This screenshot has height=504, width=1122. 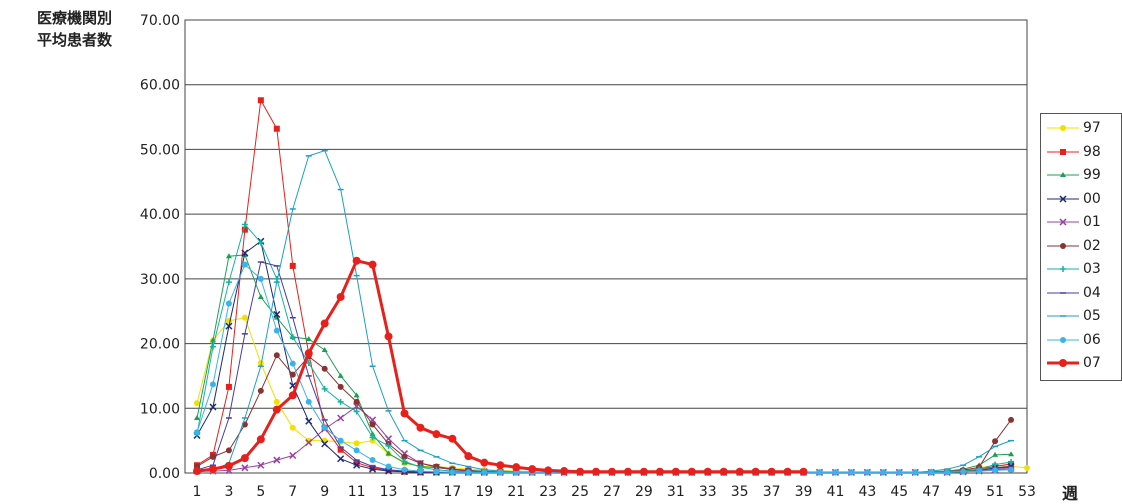 I want to click on legend-label: 04, so click(x=1092, y=292).